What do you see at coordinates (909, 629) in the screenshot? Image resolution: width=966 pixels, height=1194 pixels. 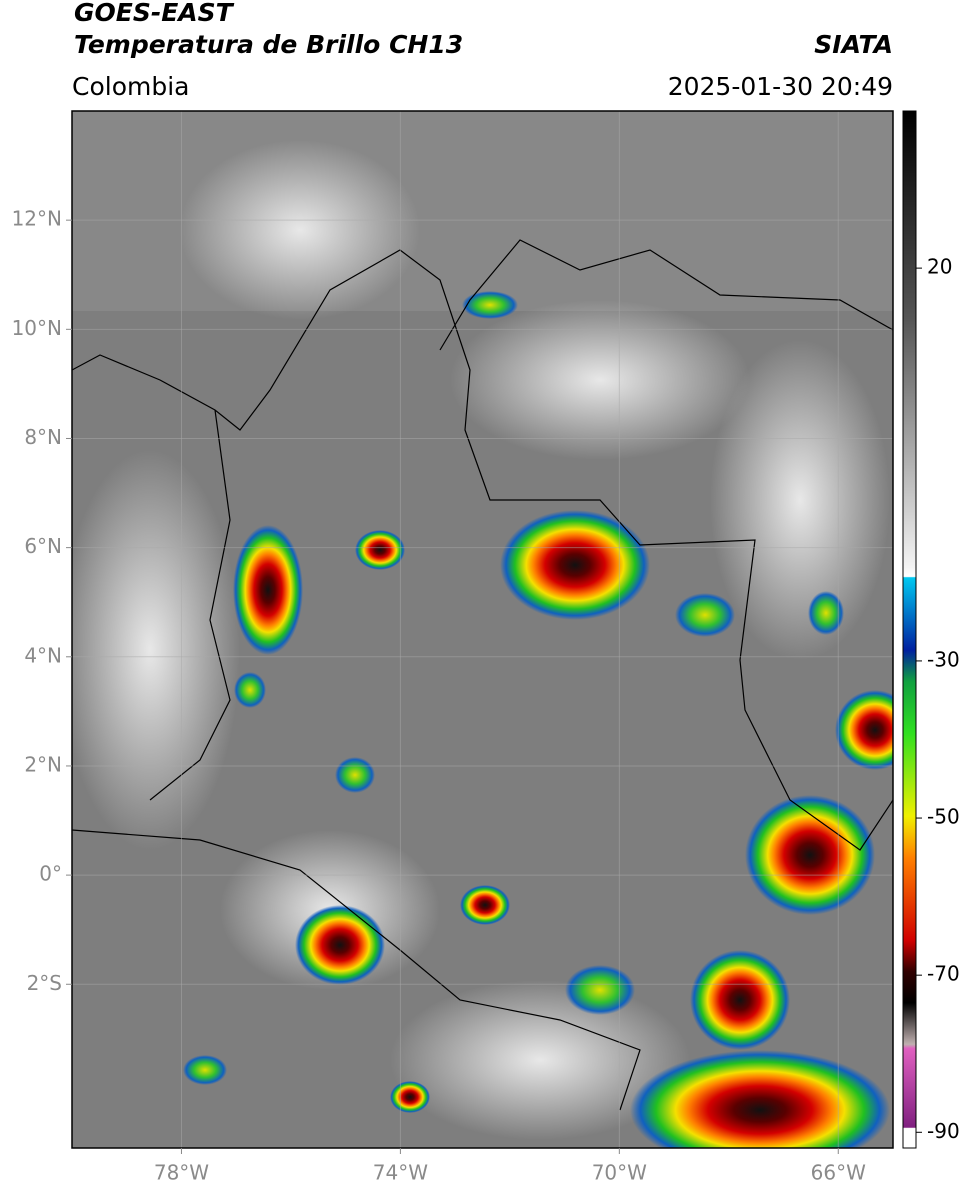 I see `colorbar` at bounding box center [909, 629].